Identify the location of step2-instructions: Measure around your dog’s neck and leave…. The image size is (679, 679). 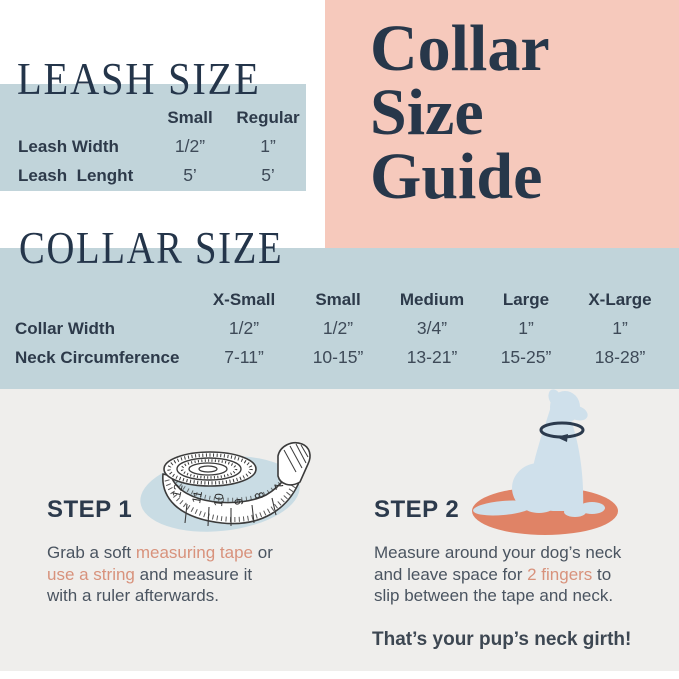
(519, 574).